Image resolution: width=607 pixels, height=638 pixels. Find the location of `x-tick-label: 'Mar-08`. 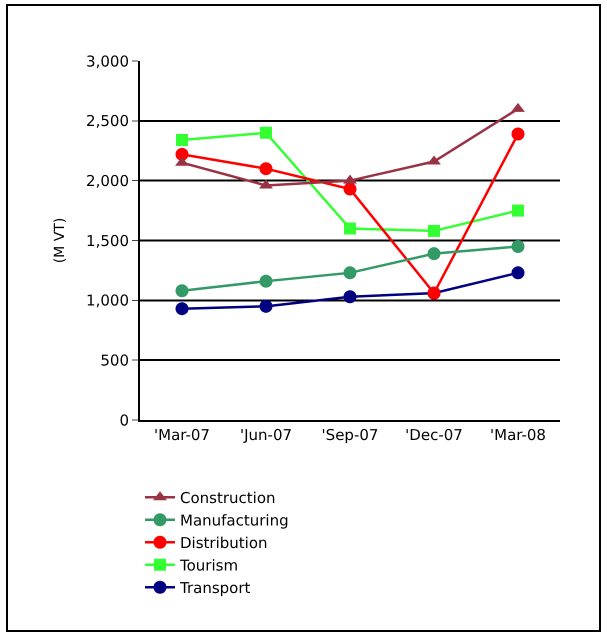

x-tick-label: 'Mar-08 is located at coordinates (518, 435).